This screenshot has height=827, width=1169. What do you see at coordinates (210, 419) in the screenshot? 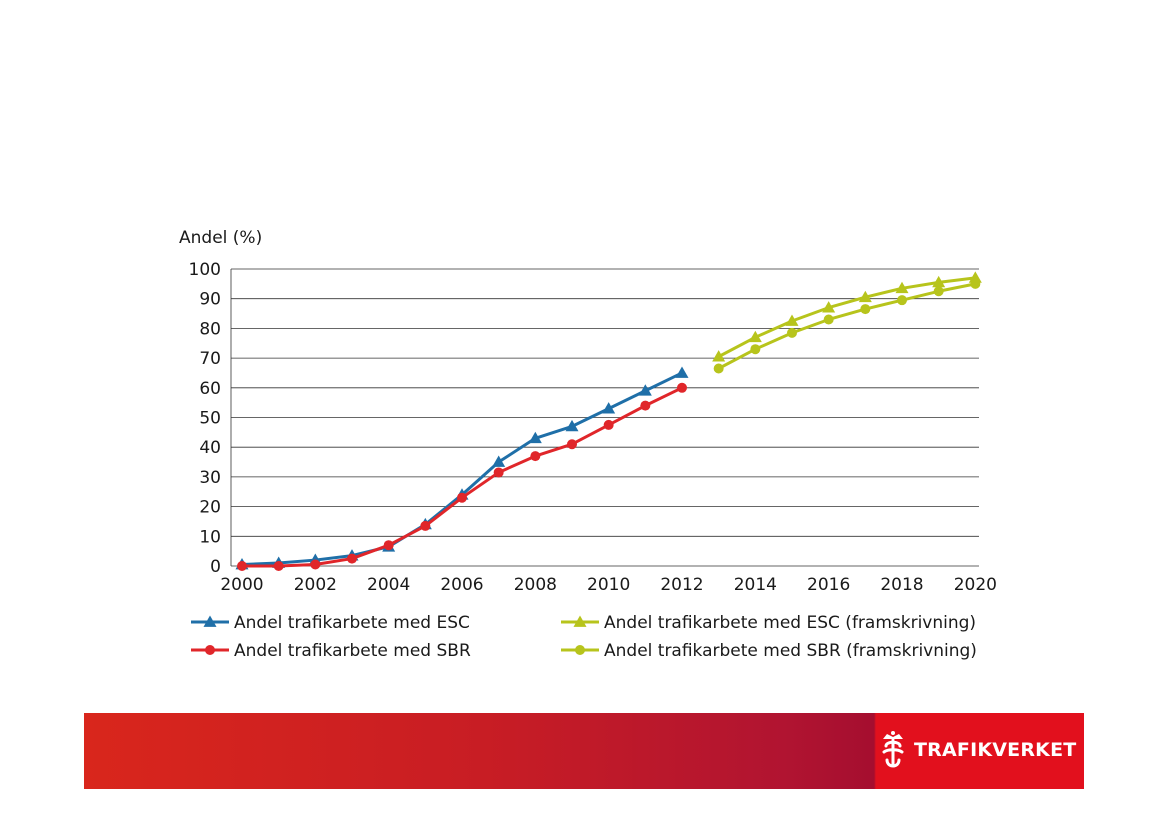
I see `y-tick-label: 50` at bounding box center [210, 419].